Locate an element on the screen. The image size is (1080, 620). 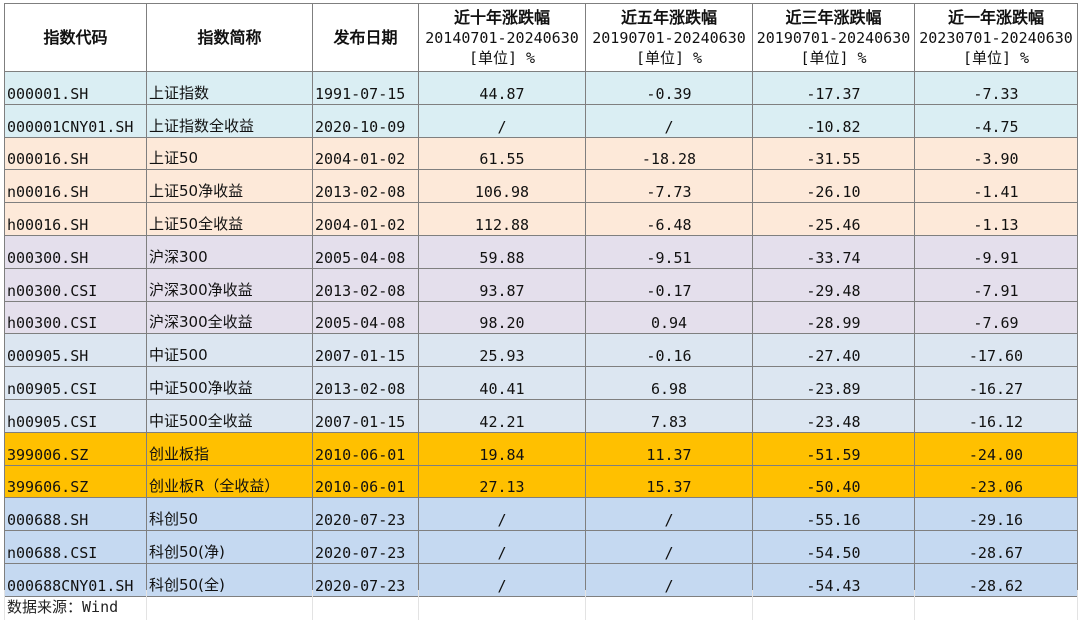
data-source-note: 数据来源：Wind is located at coordinates (62, 606).